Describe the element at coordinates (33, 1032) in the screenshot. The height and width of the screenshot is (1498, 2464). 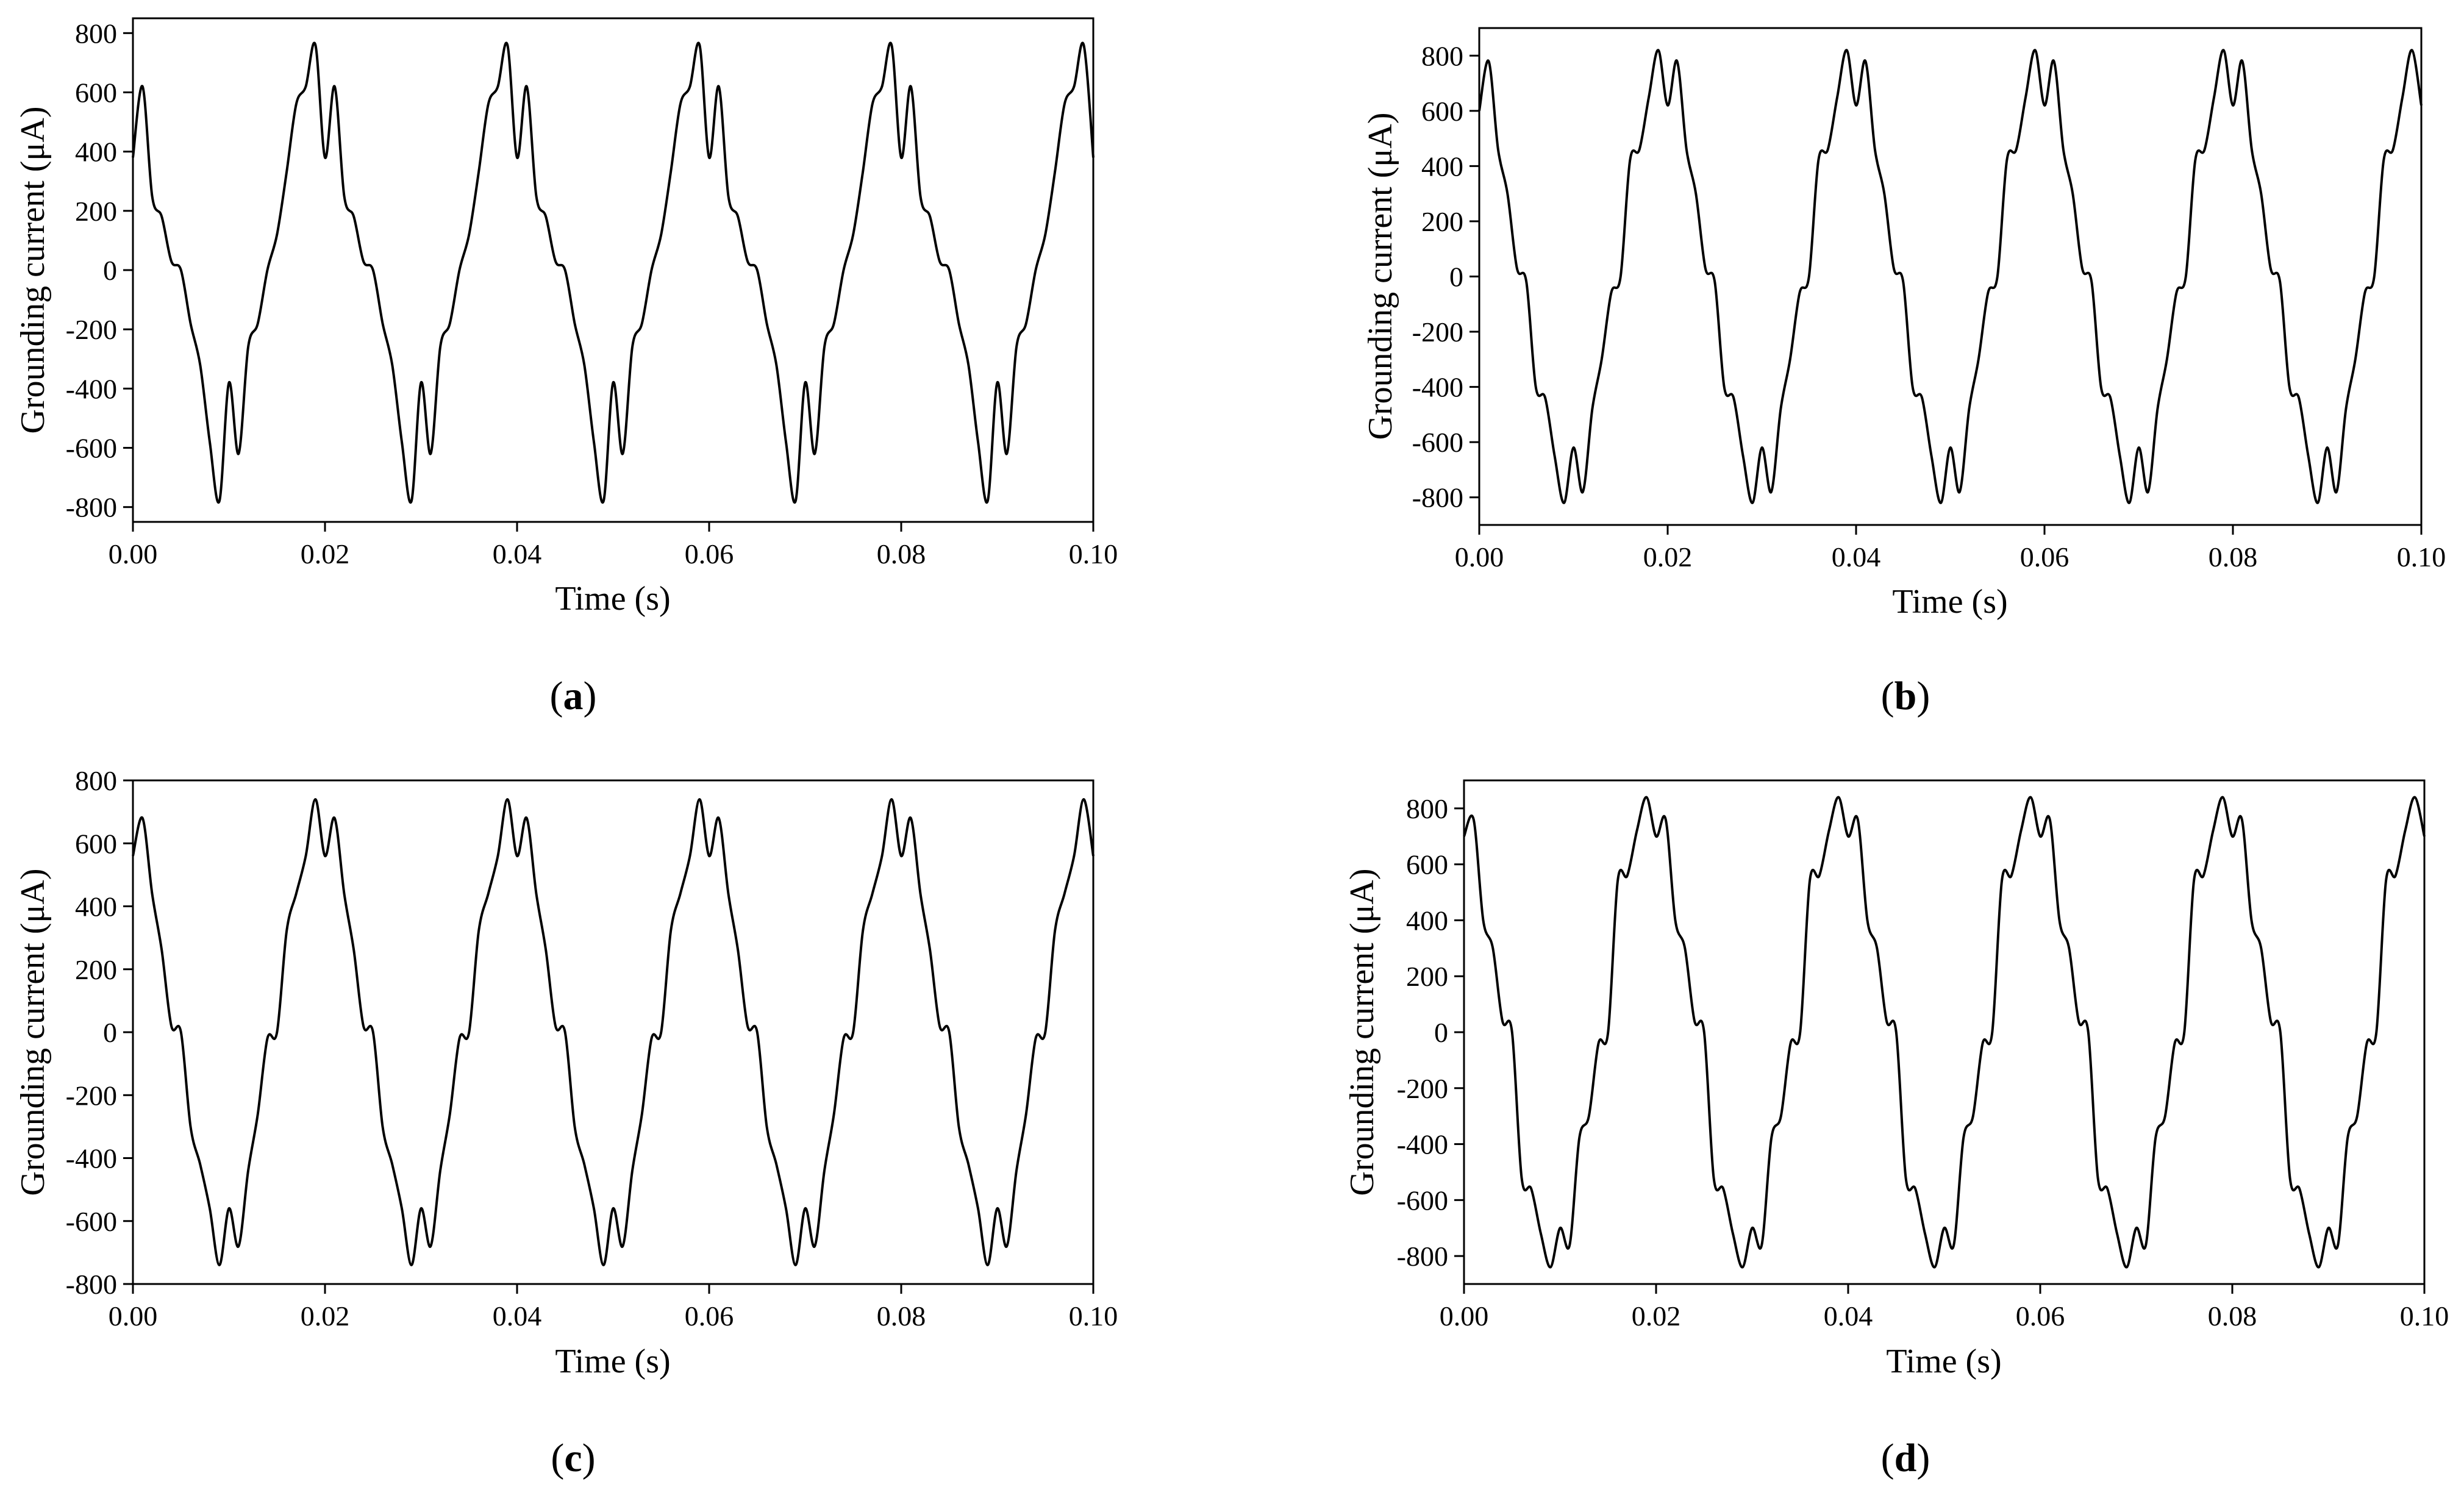
I see `panel-c-ylabel: Grounding current (μA)` at that location.